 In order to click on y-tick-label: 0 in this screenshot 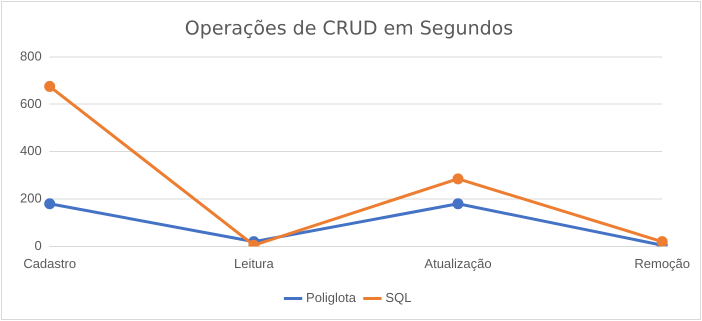, I will do `click(38, 245)`.